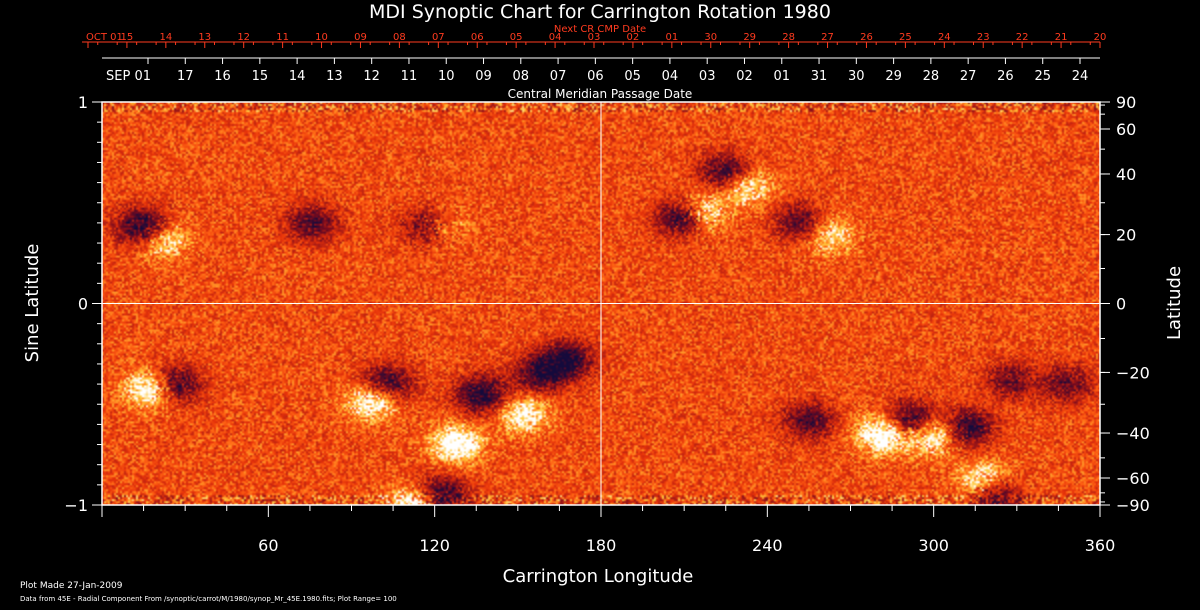  I want to click on date-axis-tick-label: 24, so click(1080, 76).